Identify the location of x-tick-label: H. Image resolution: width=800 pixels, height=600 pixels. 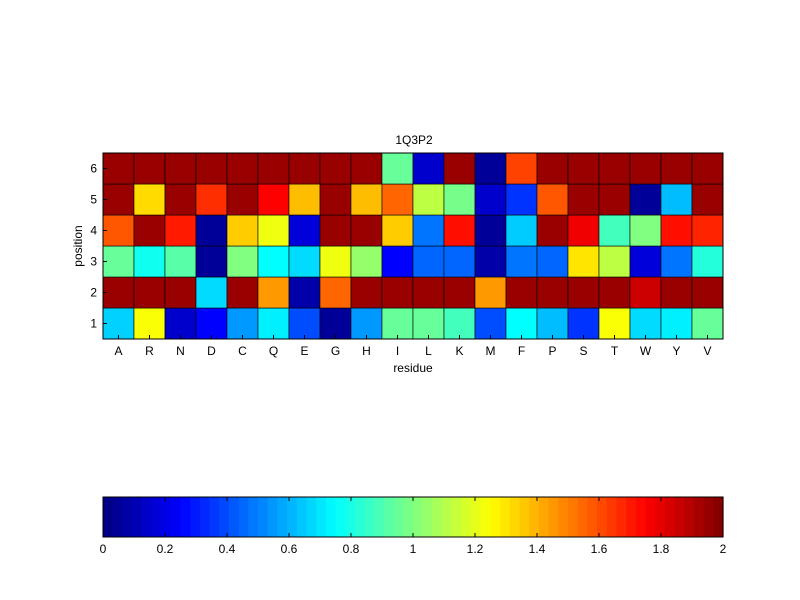
(366, 351).